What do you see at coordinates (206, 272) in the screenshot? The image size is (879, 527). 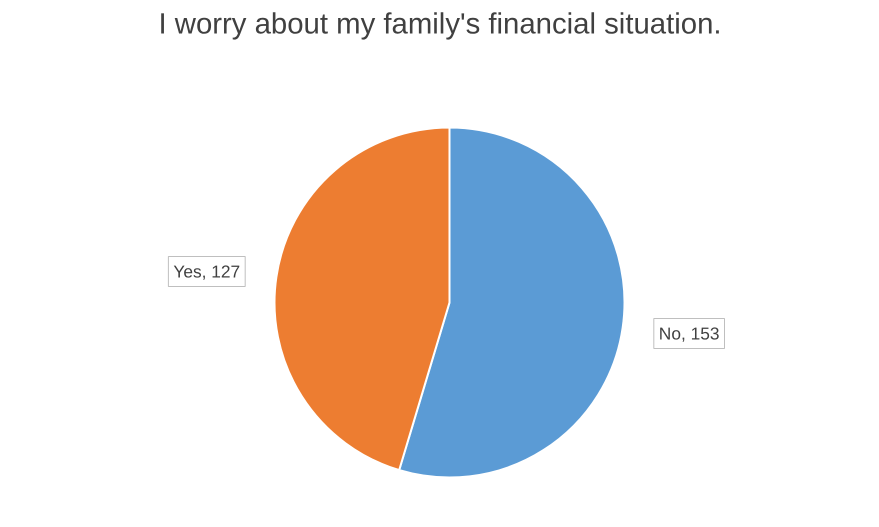 I see `slice-label: Yes, 127` at bounding box center [206, 272].